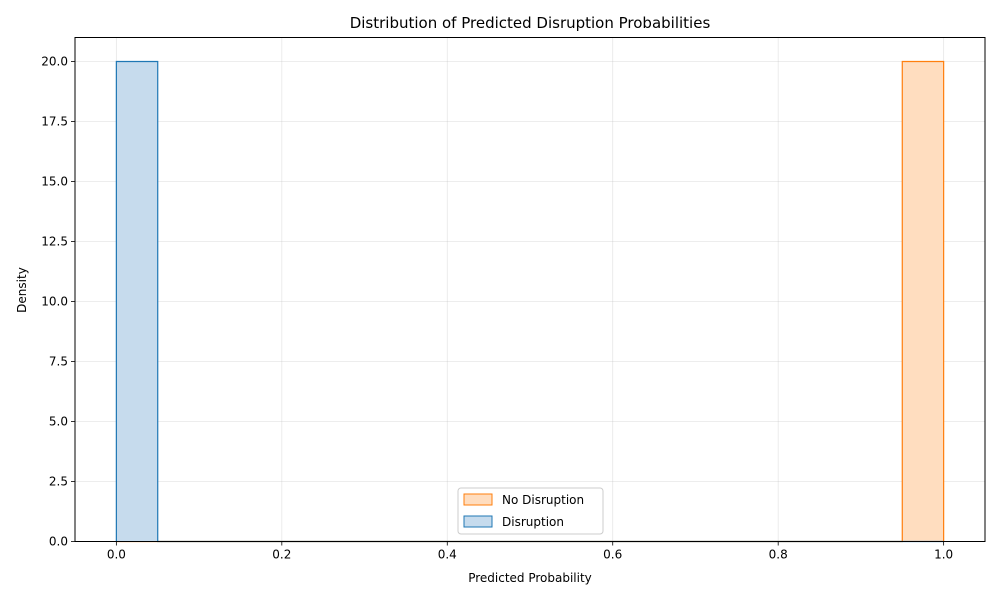  I want to click on bar-disruption, so click(137, 301).